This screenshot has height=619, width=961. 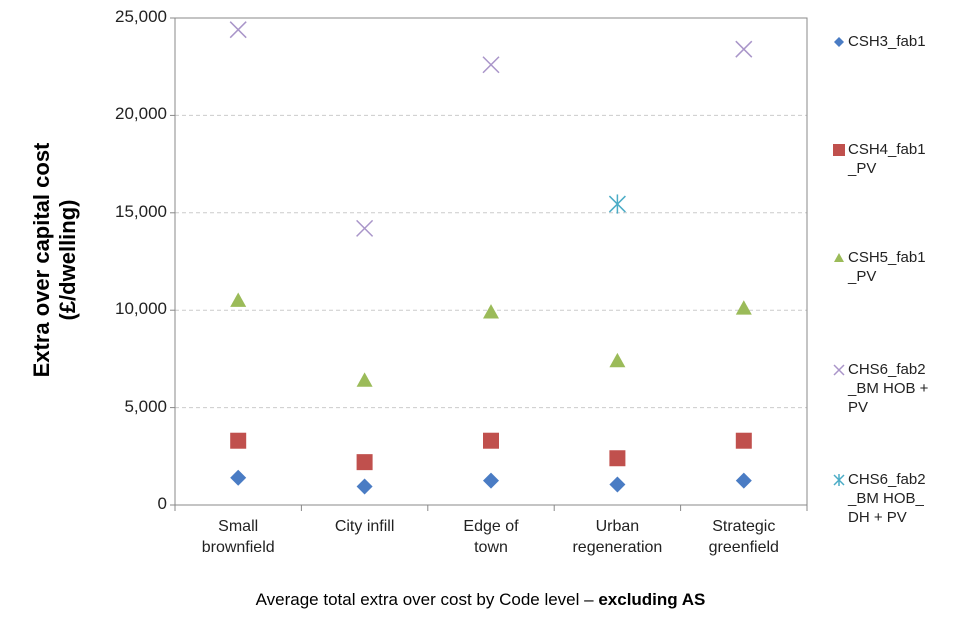 I want to click on y-tick-label: 25,000, so click(x=141, y=16).